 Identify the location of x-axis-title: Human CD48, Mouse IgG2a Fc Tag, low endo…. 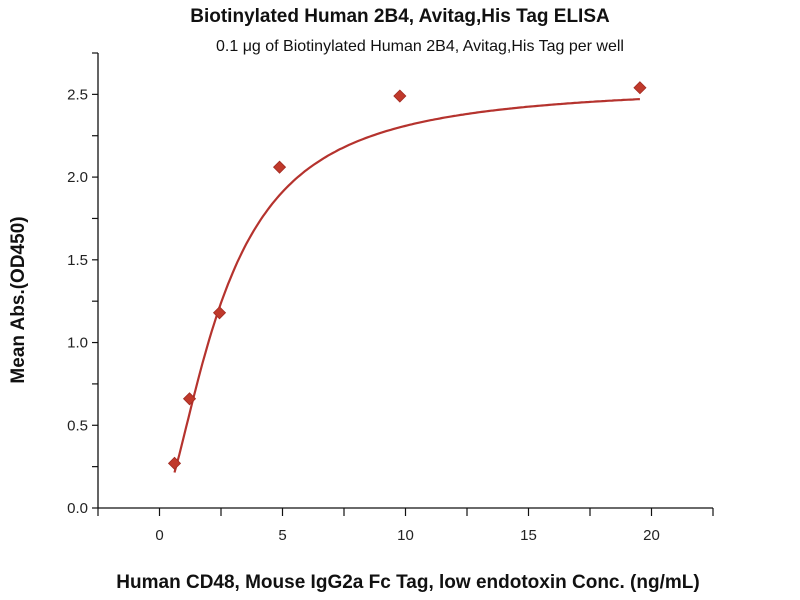
(407, 582).